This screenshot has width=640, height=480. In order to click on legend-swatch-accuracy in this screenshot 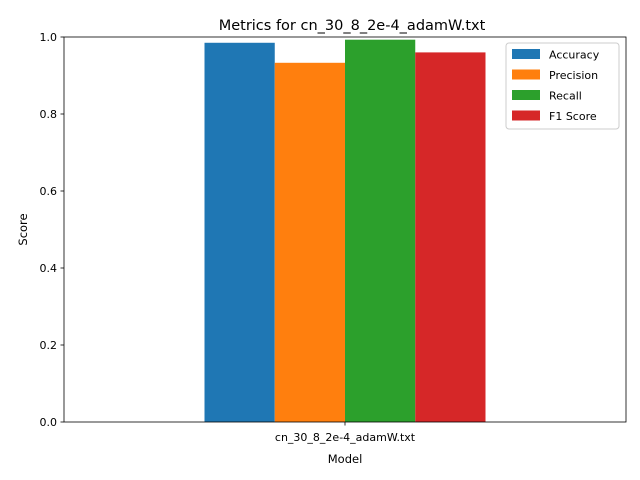, I will do `click(526, 54)`.